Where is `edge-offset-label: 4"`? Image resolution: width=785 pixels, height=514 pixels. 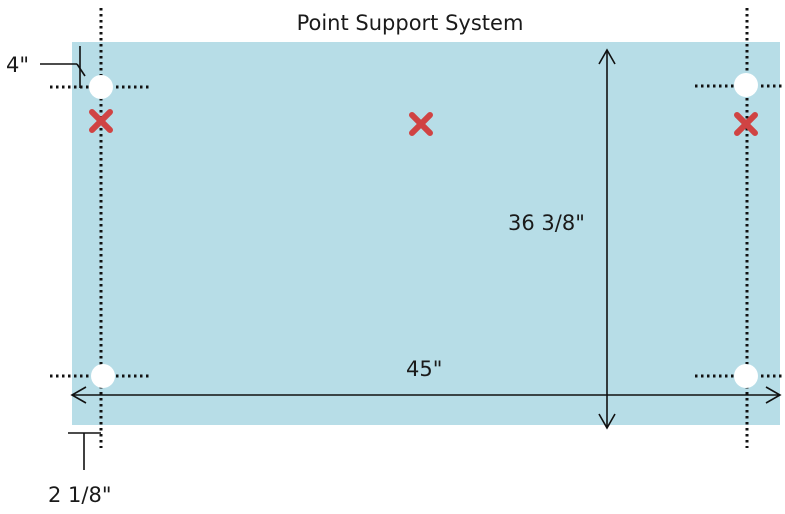 edge-offset-label: 4" is located at coordinates (17, 65).